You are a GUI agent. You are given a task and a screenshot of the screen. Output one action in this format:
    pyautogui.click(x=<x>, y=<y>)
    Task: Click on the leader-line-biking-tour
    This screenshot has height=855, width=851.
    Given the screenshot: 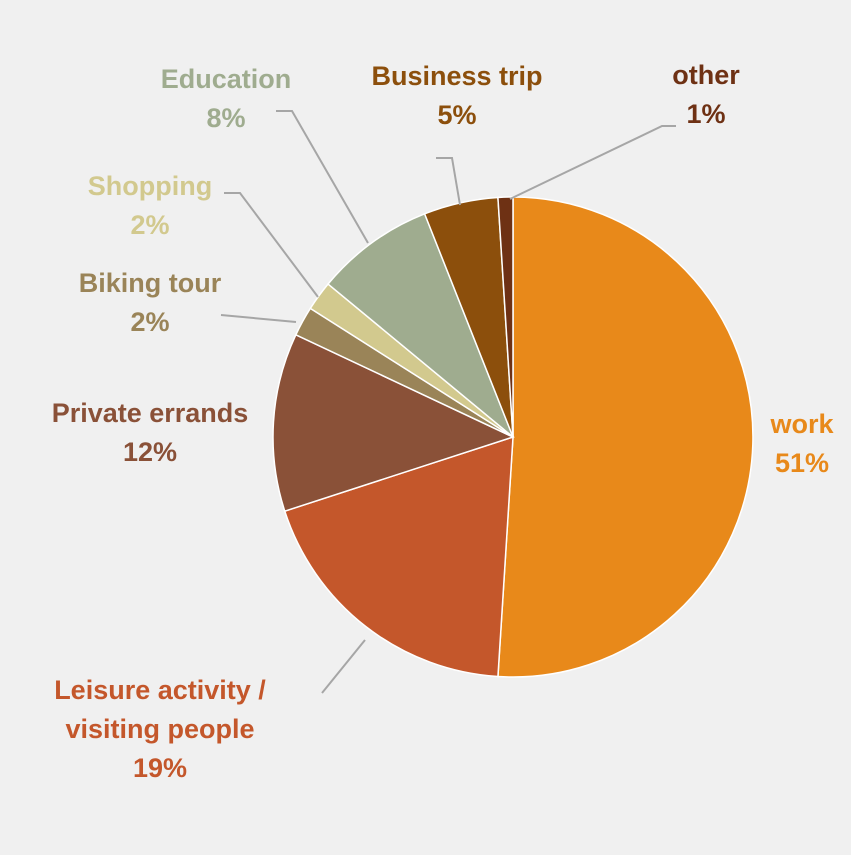 What is the action you would take?
    pyautogui.click(x=258, y=318)
    